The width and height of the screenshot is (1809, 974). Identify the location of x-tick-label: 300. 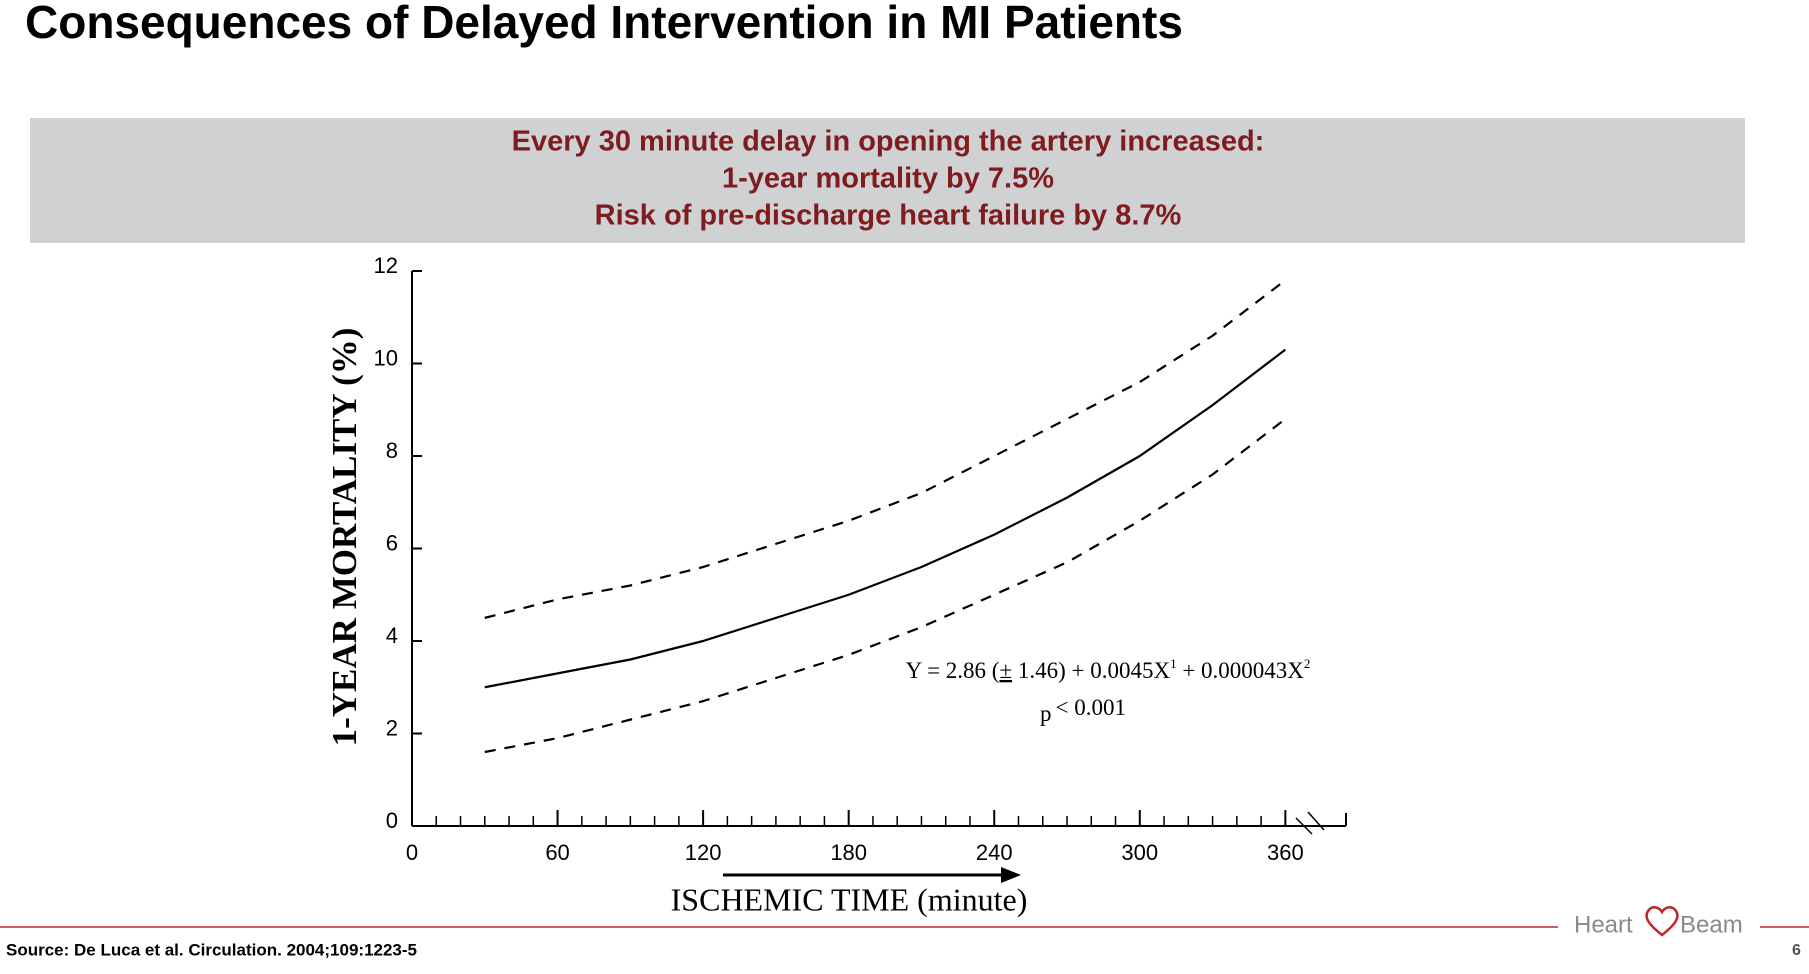
(1139, 852).